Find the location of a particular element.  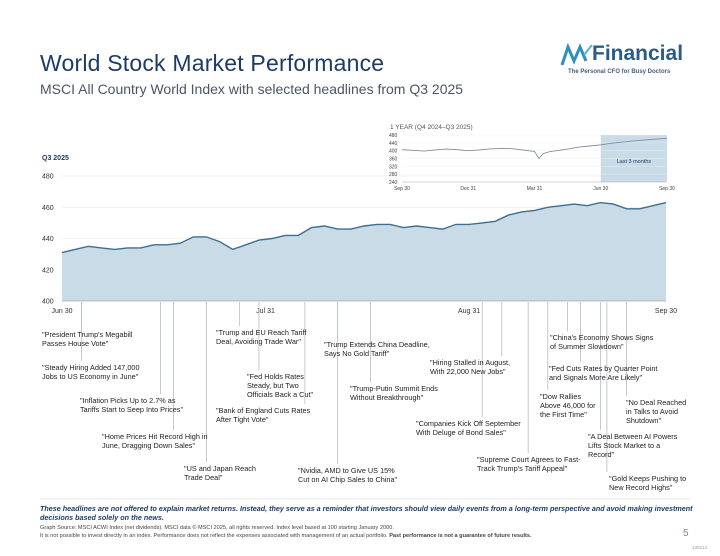

y-tick-label: 400 is located at coordinates (48, 302).